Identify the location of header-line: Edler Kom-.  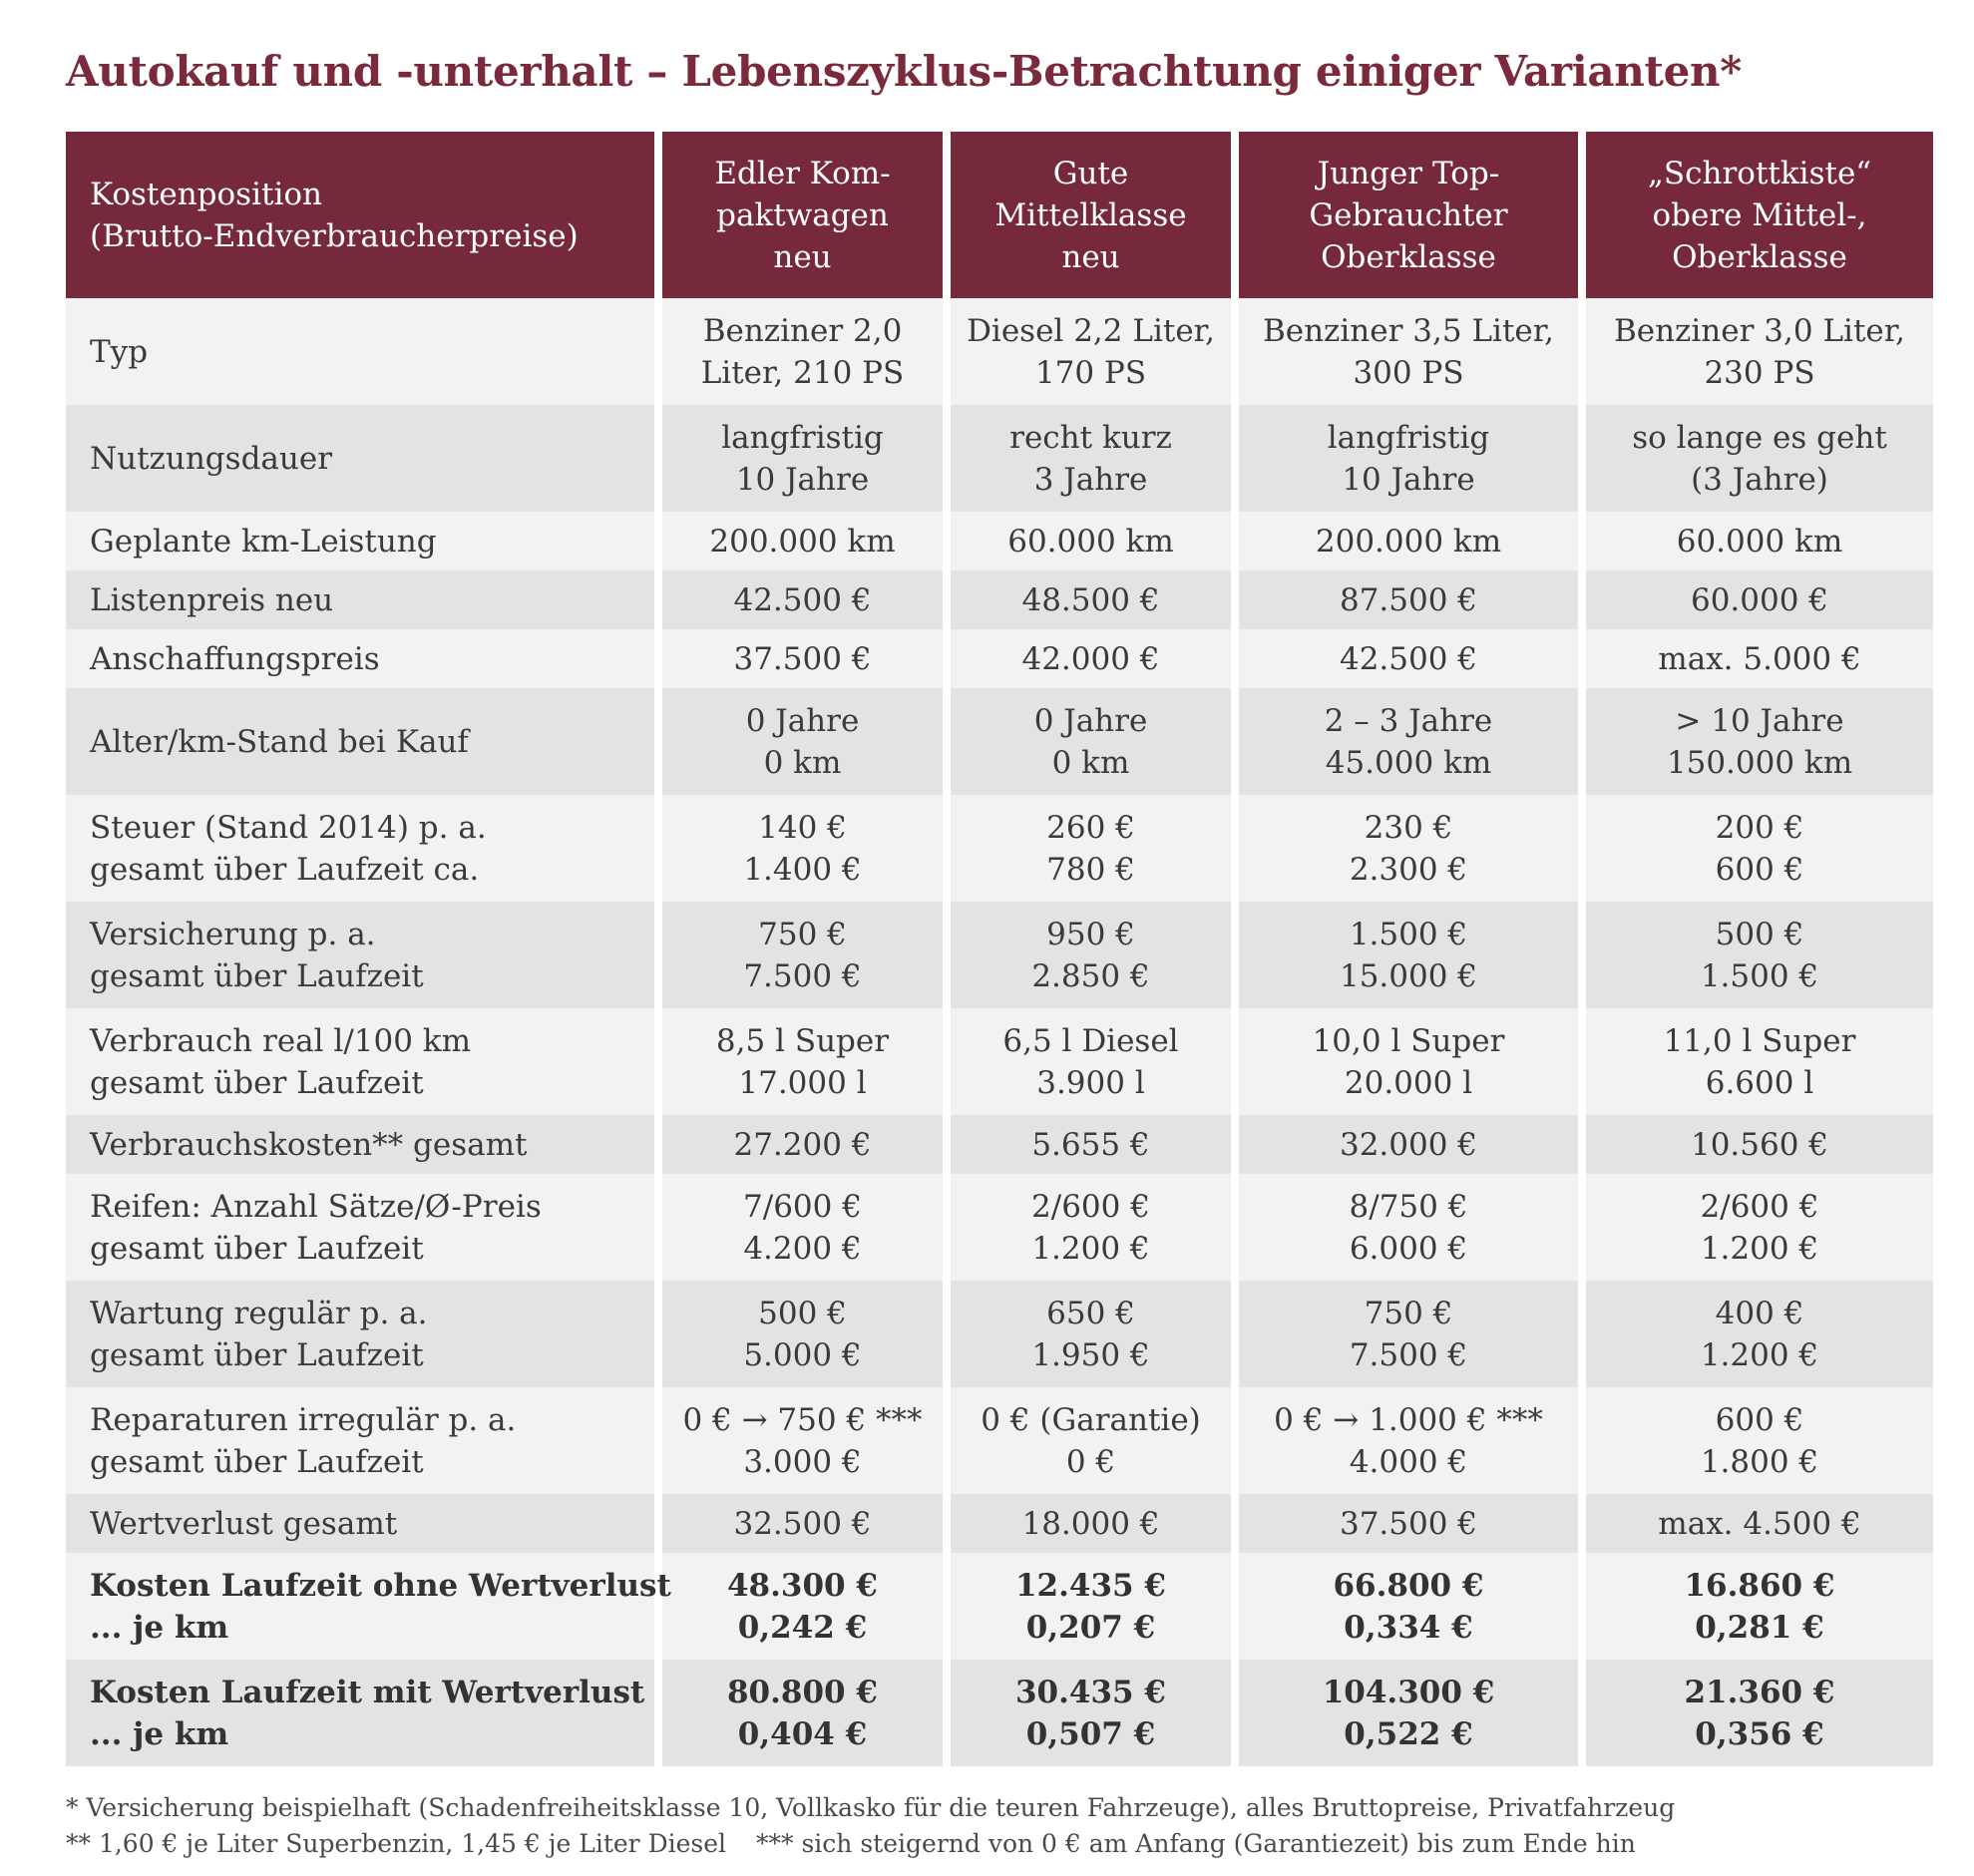
(802, 173).